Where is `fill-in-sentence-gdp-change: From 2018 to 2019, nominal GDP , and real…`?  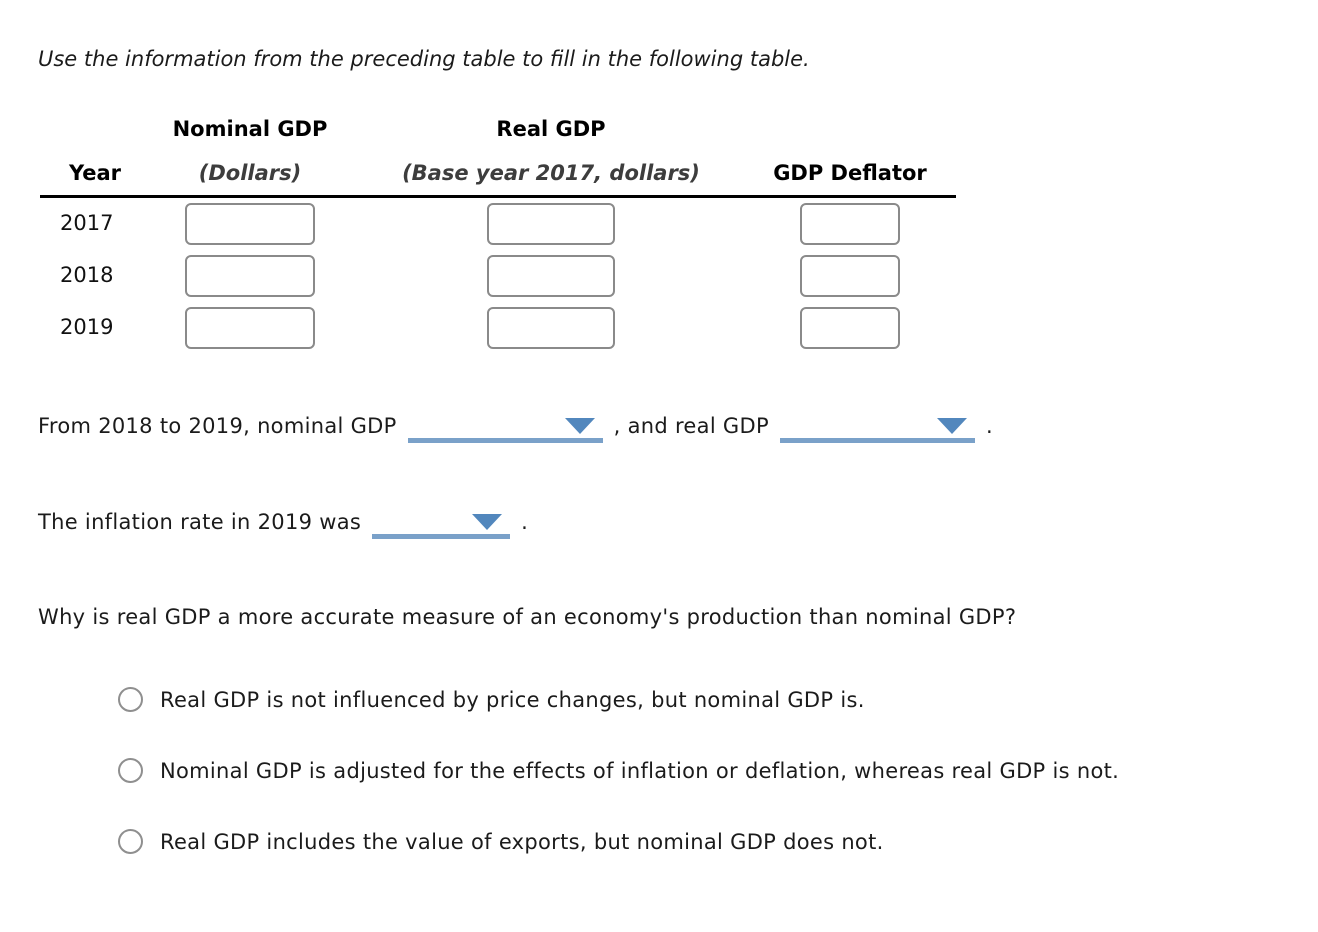
fill-in-sentence-gdp-change: From 2018 to 2019, nominal GDP , and real… is located at coordinates (515, 427).